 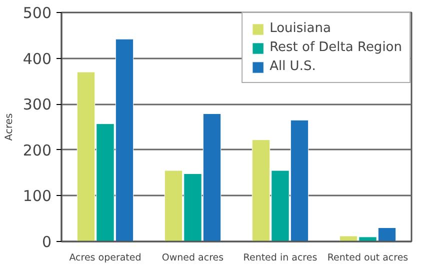 I want to click on legend-label: All U.S., so click(x=293, y=66).